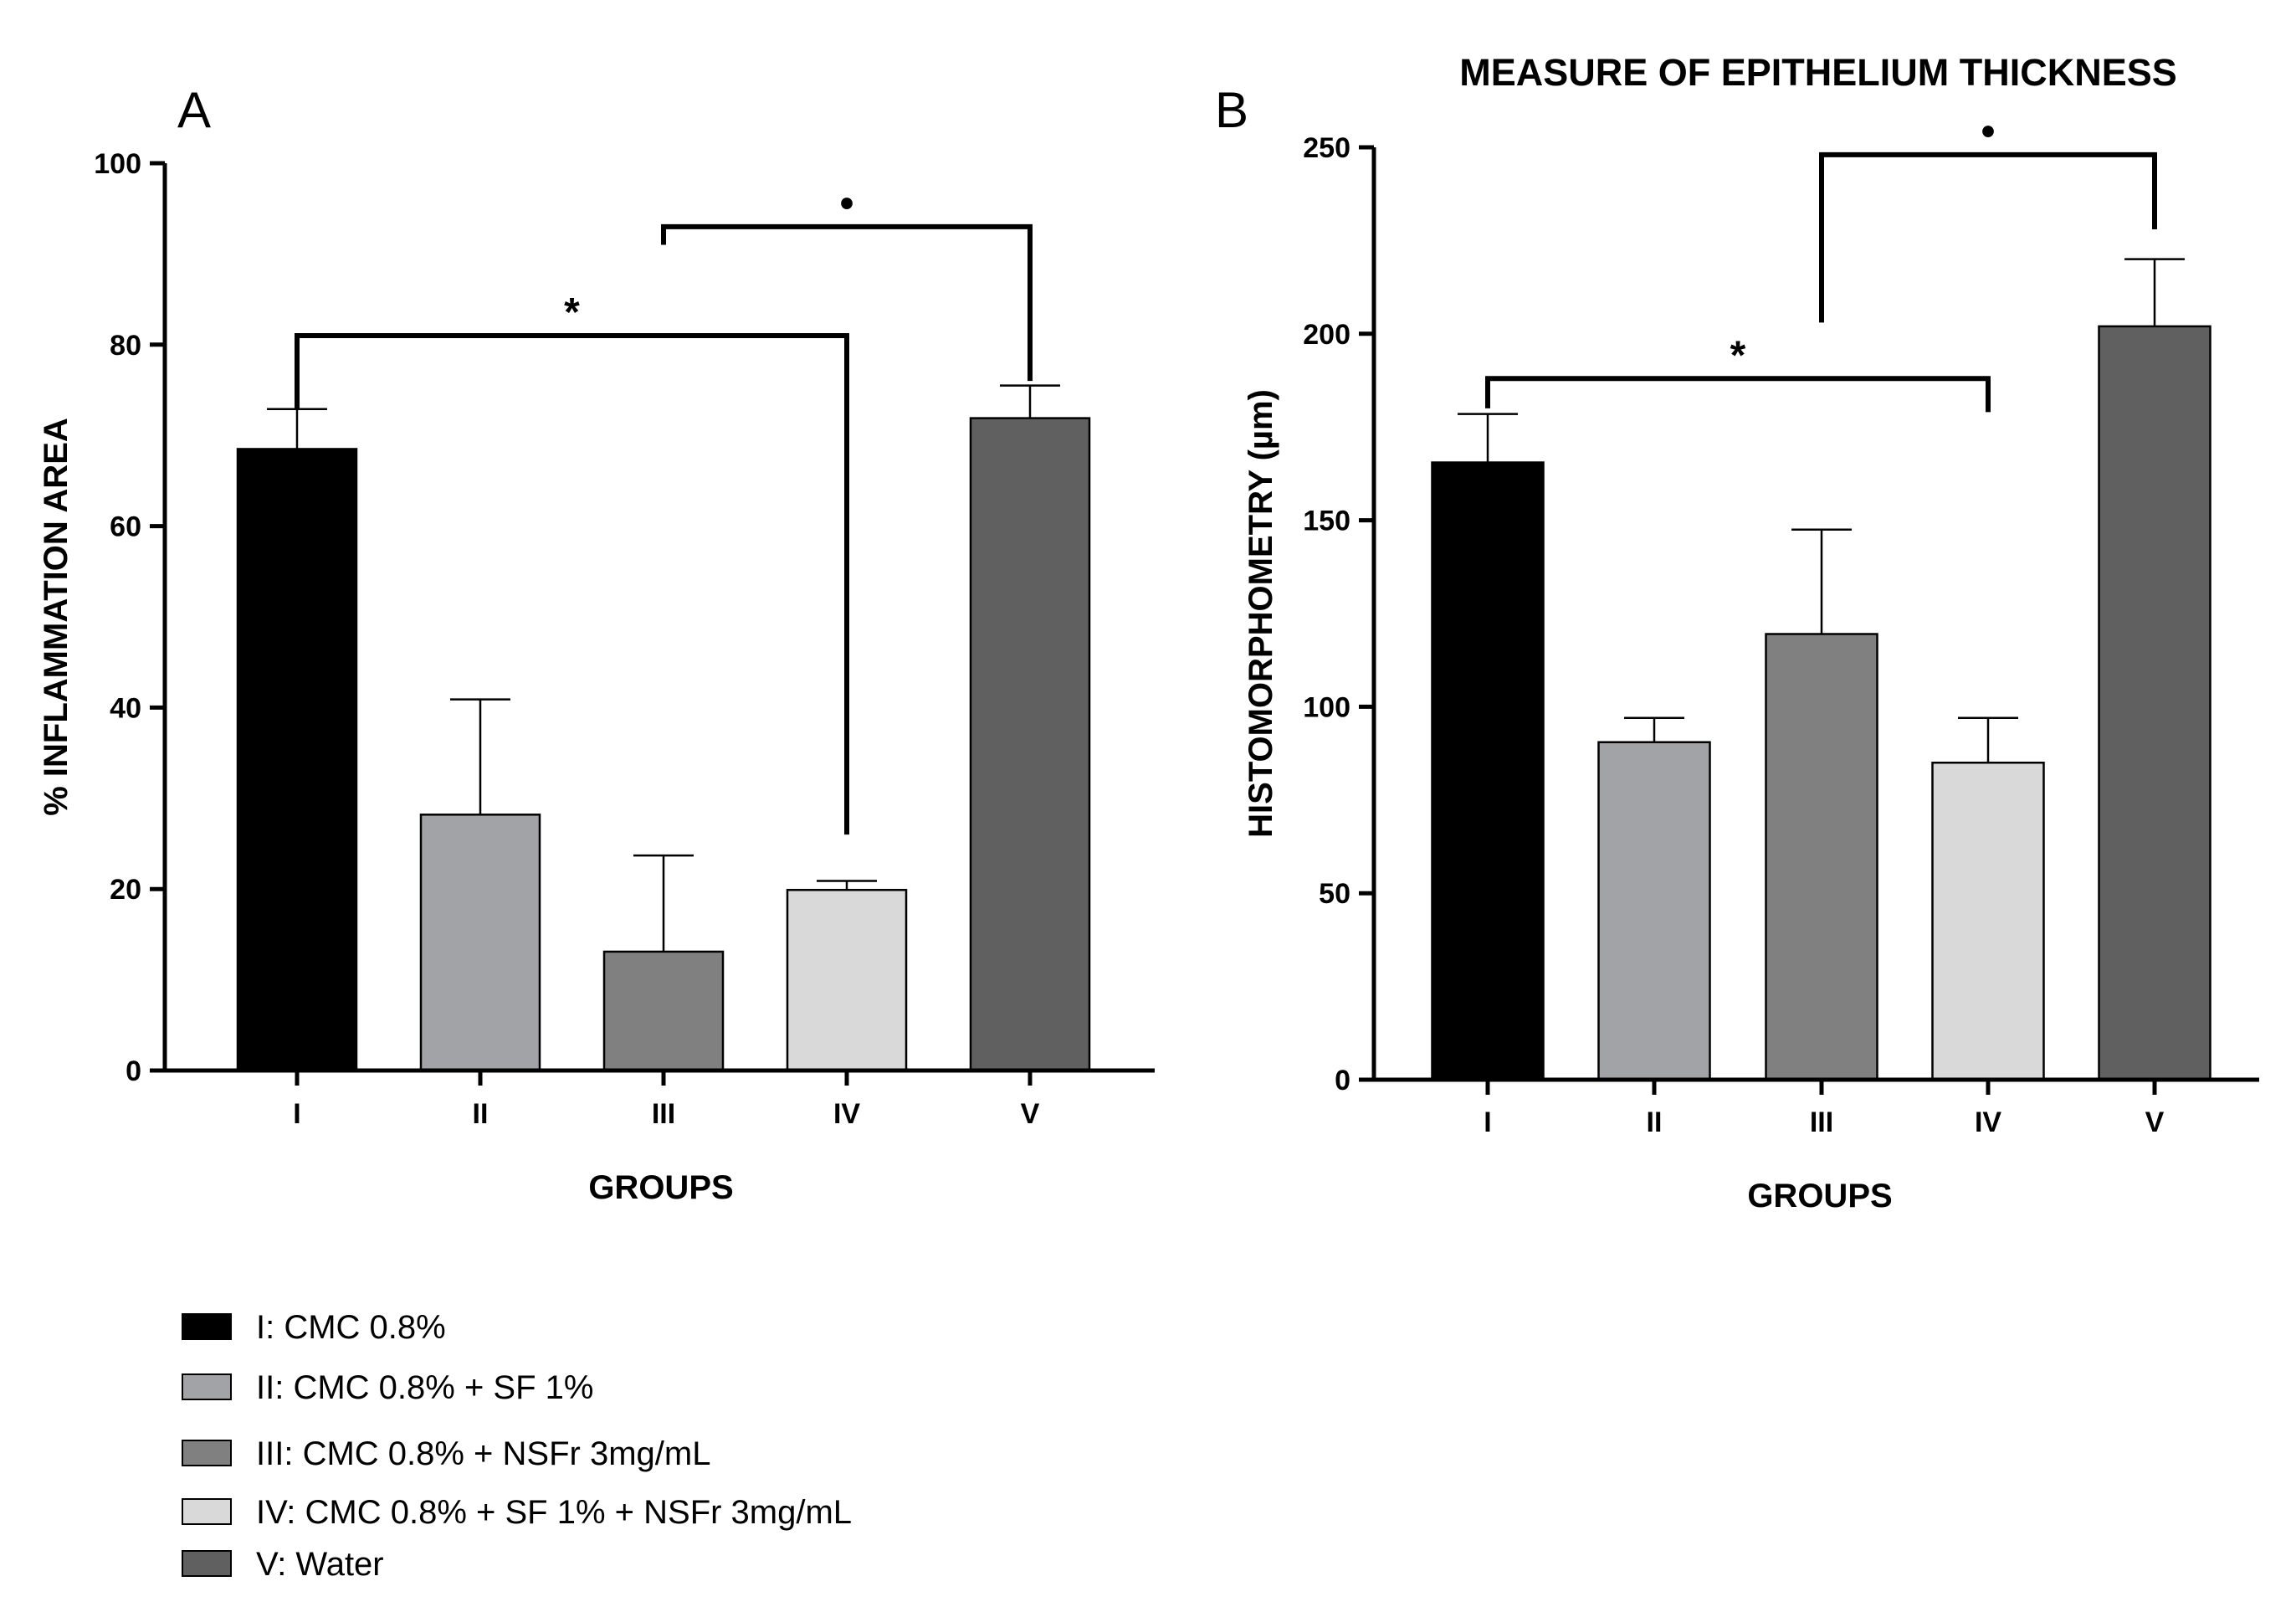  I want to click on y-tick-label-b-5: 250, so click(1326, 148).